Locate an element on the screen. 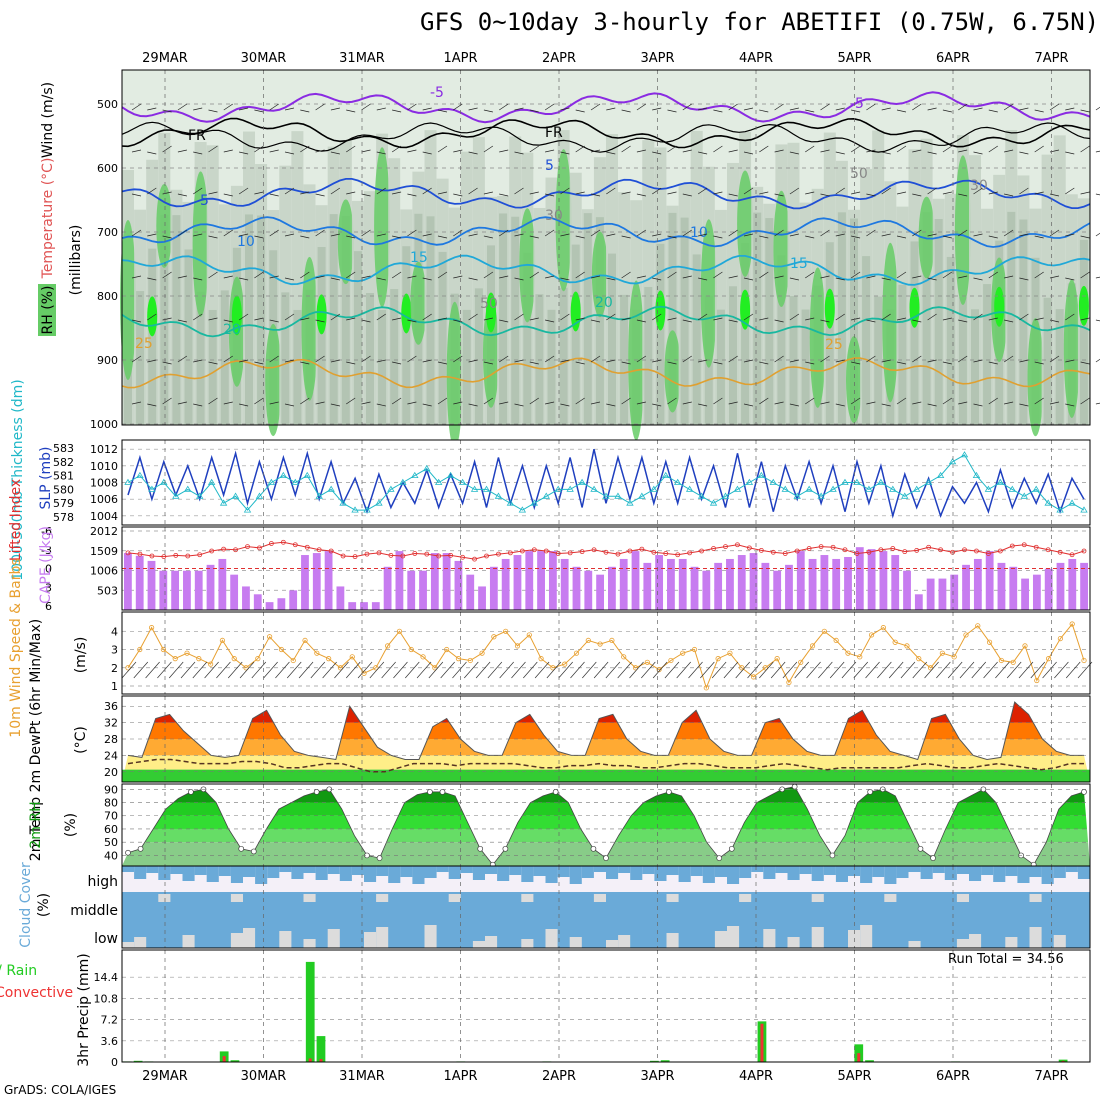 Image resolution: width=1100 pixels, height=1100 pixels. date-label-top: 29MAR is located at coordinates (165, 58).